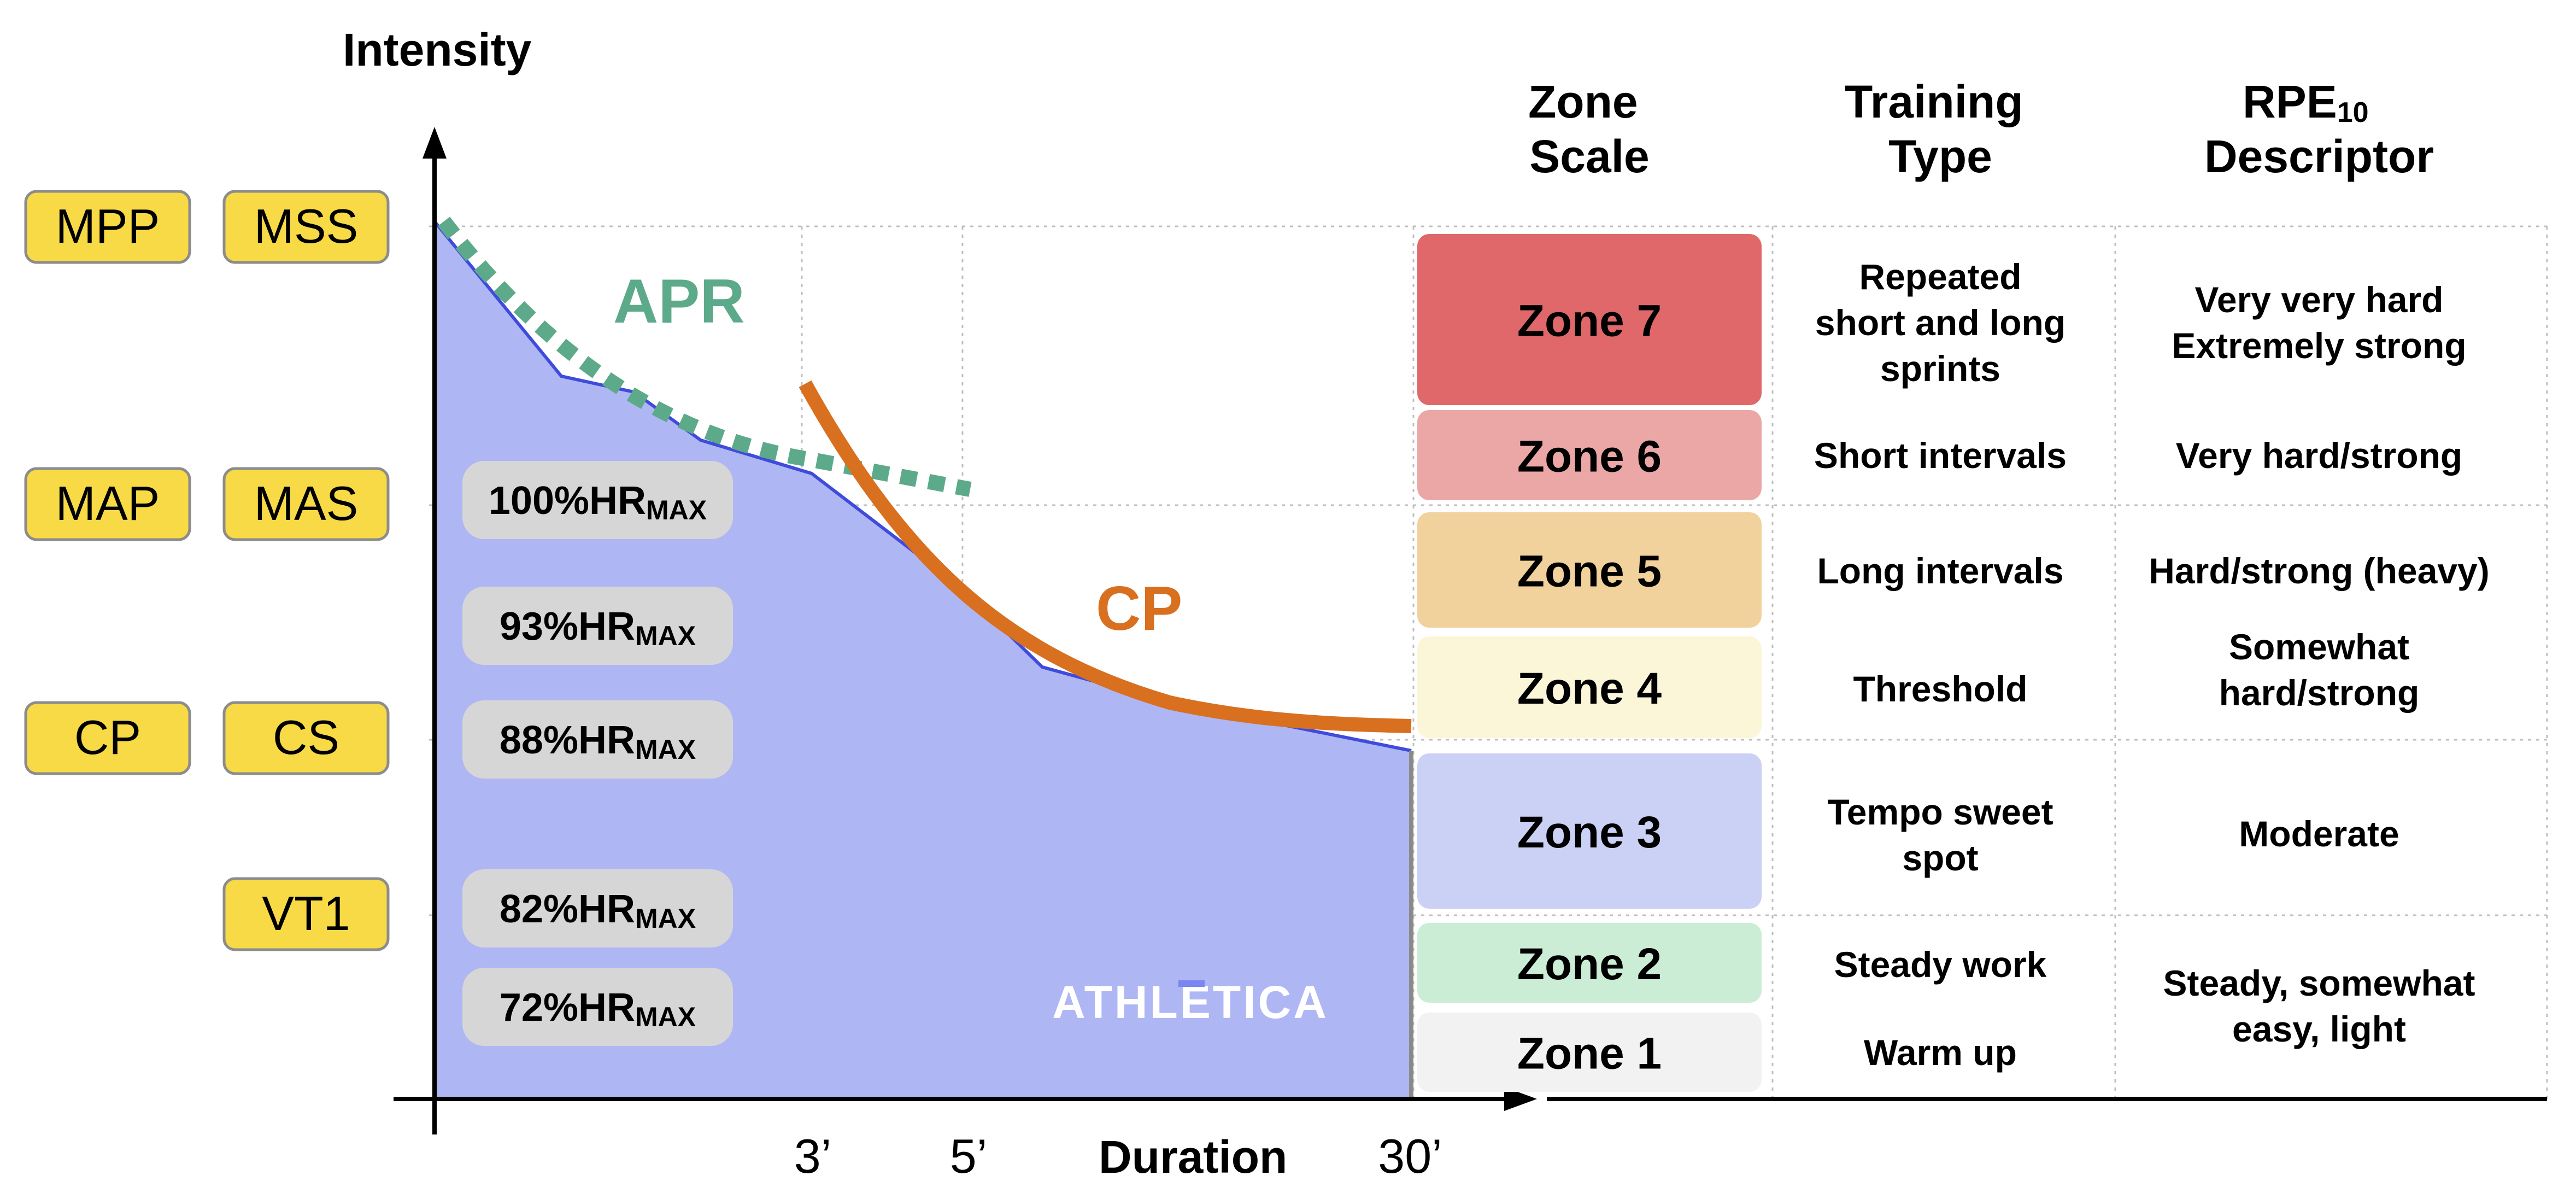 The height and width of the screenshot is (1199, 2576). I want to click on rpe-descriptor-cell: Steady, somewhat easy, light, so click(2319, 1006).